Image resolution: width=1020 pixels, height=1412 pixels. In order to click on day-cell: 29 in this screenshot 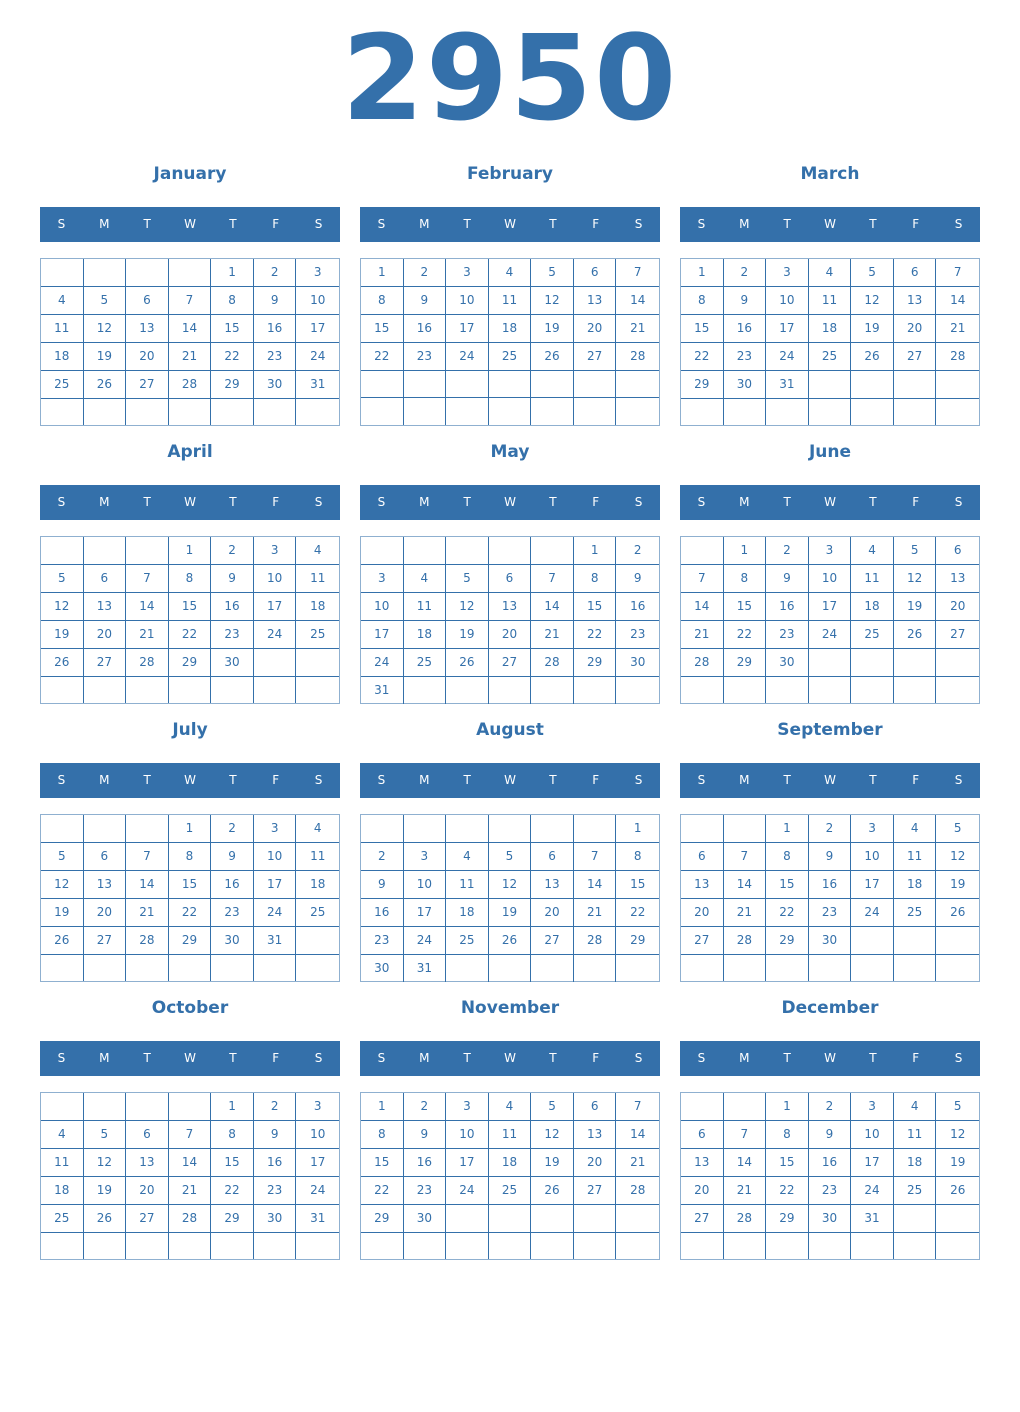, I will do `click(190, 941)`.